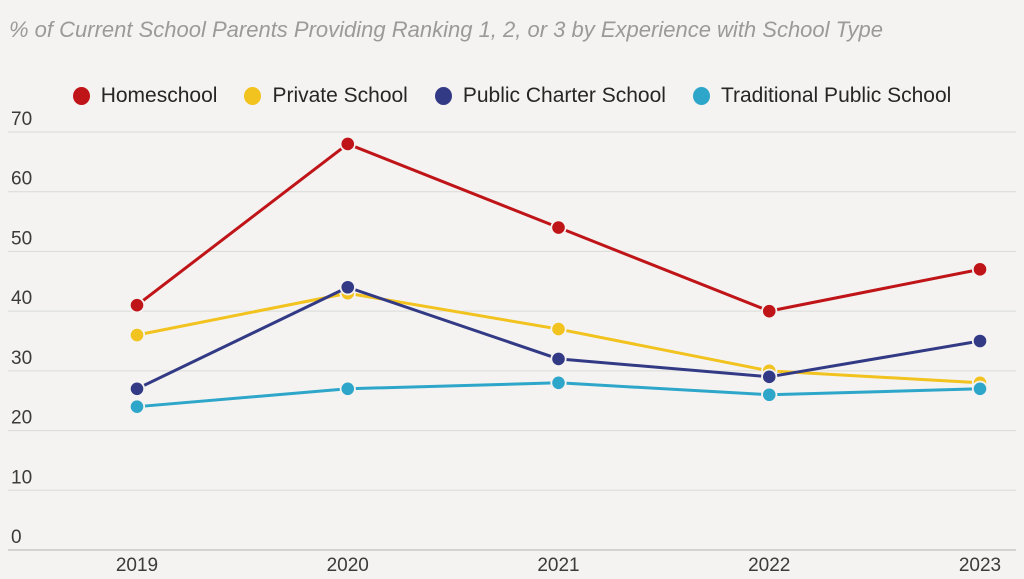 The height and width of the screenshot is (579, 1024). I want to click on legend-item-homeschool: Homeschool, so click(145, 96).